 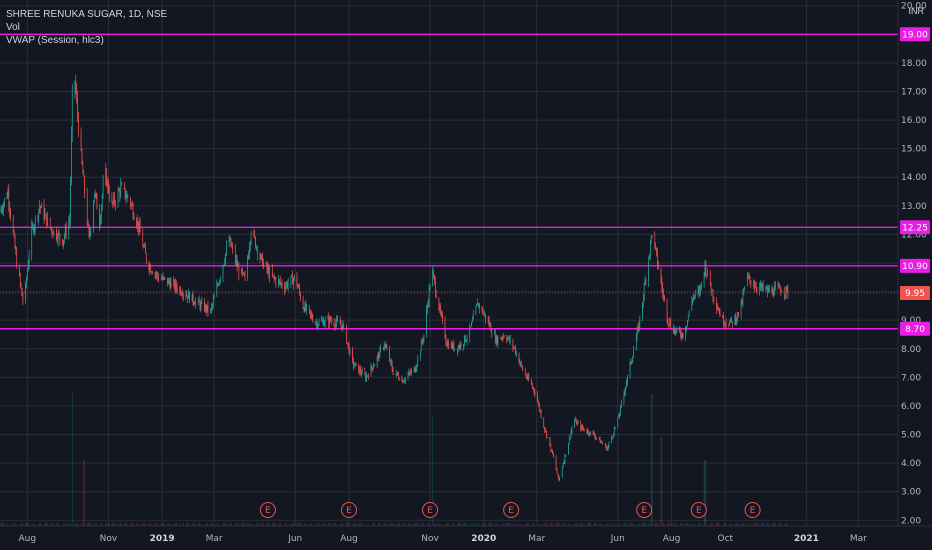 What do you see at coordinates (13, 27) in the screenshot?
I see `legend-volume: Vol` at bounding box center [13, 27].